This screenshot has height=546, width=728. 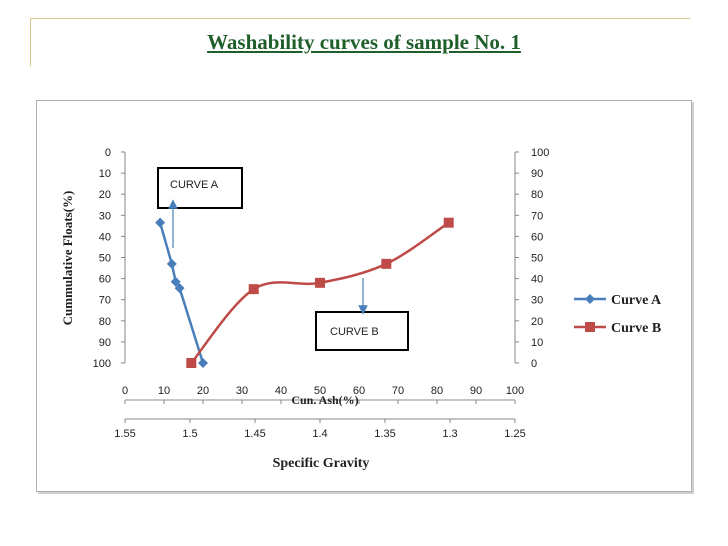 I want to click on right-axis-tick: 100, so click(x=540, y=153).